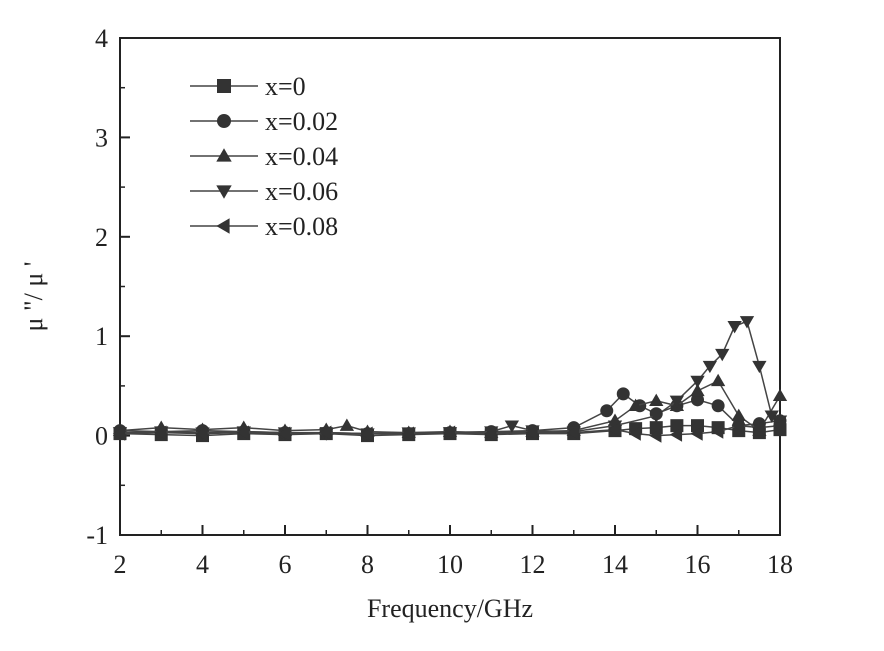 The height and width of the screenshot is (651, 884). Describe the element at coordinates (367, 564) in the screenshot. I see `x-tick-label: 8` at that location.